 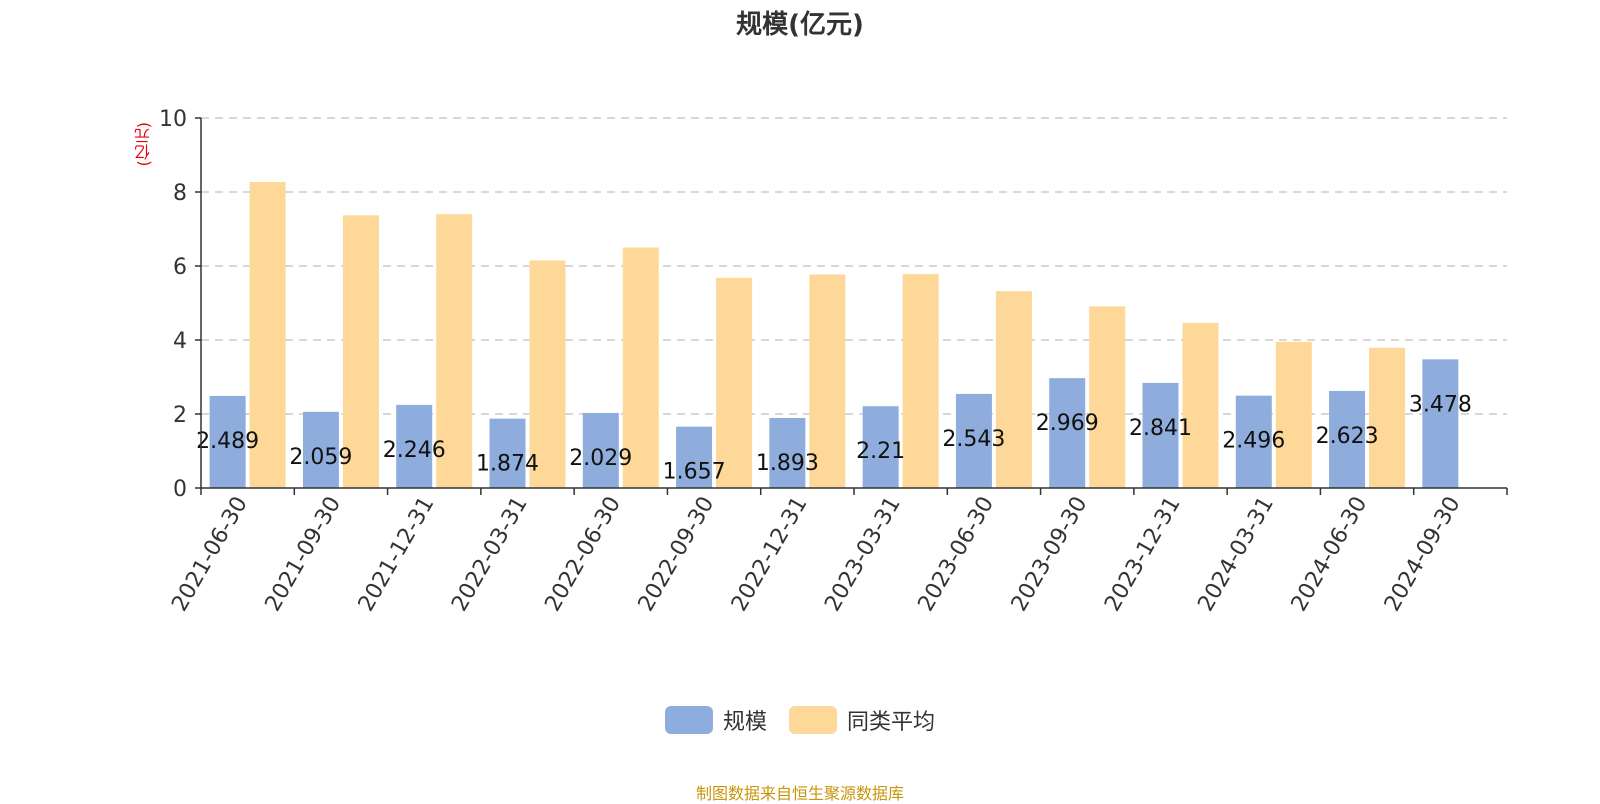 What do you see at coordinates (1423, 554) in the screenshot?
I see `x-tick-label: 2024-09-30` at bounding box center [1423, 554].